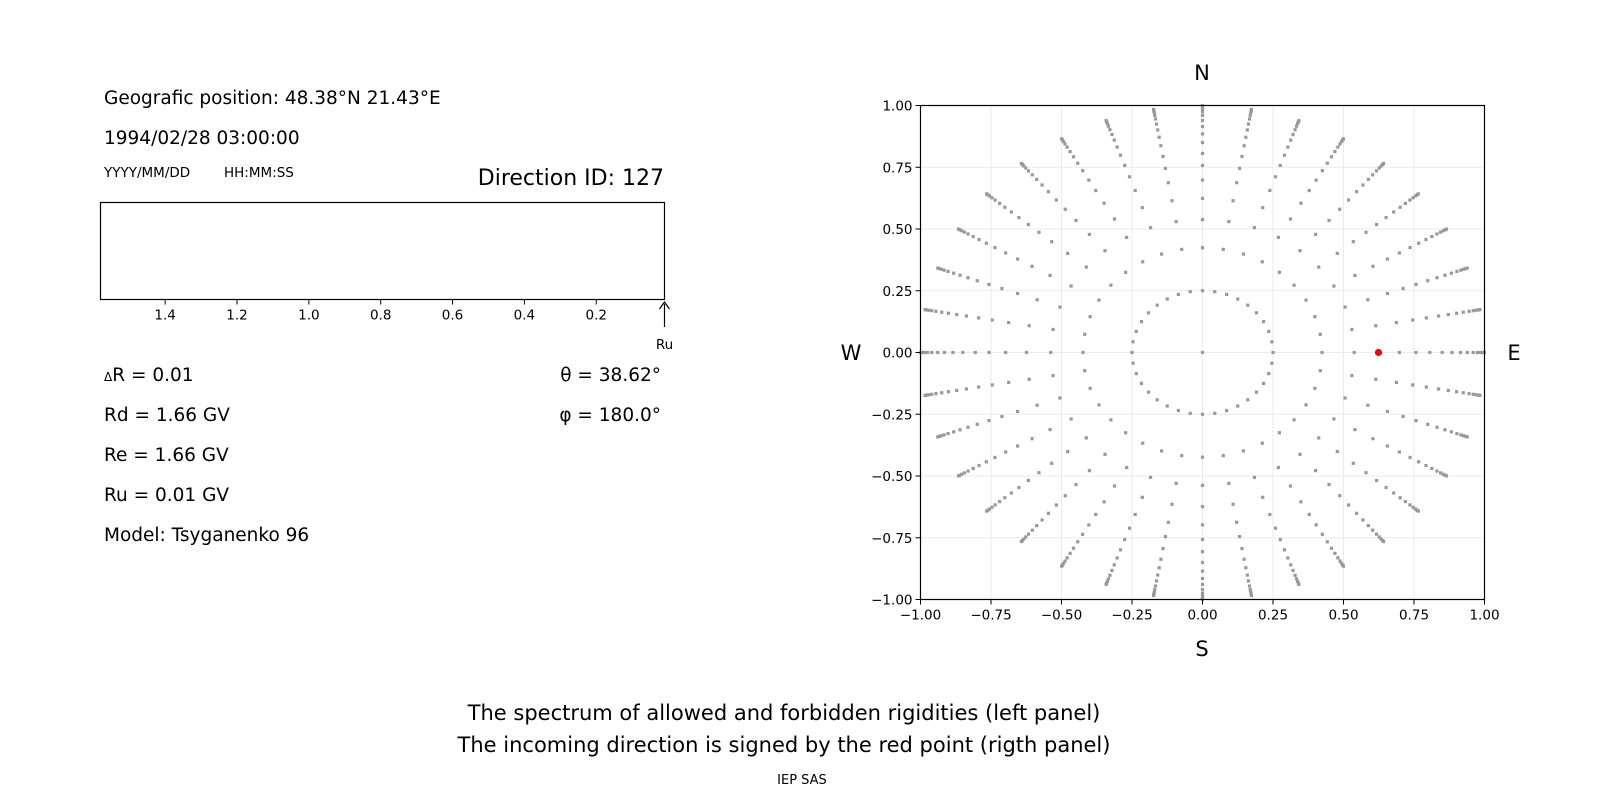 The height and width of the screenshot is (800, 1600). I want to click on y-tick-label: −0.25, so click(891, 415).